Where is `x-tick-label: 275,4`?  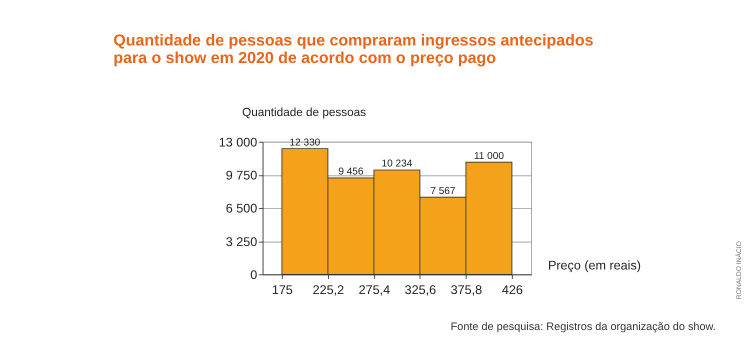
x-tick-label: 275,4 is located at coordinates (374, 290).